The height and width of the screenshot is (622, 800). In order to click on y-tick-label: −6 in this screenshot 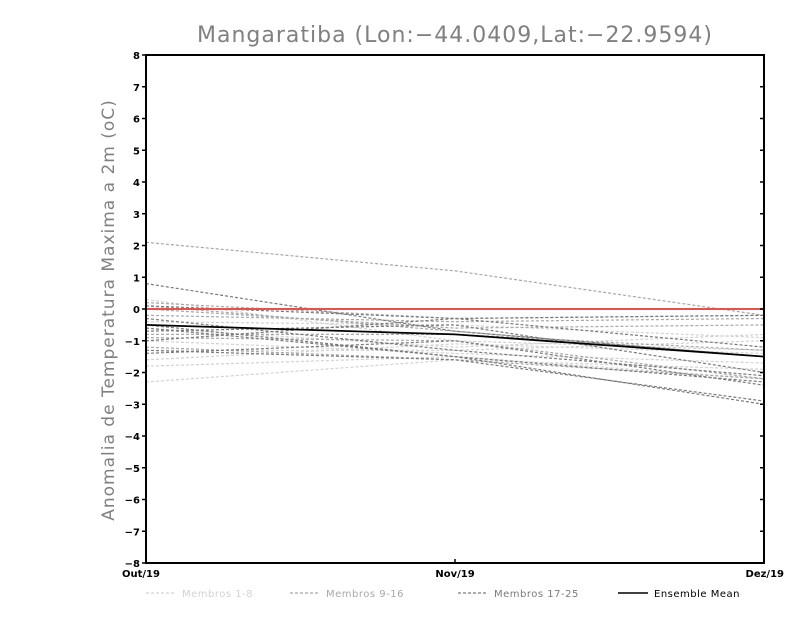, I will do `click(132, 501)`.